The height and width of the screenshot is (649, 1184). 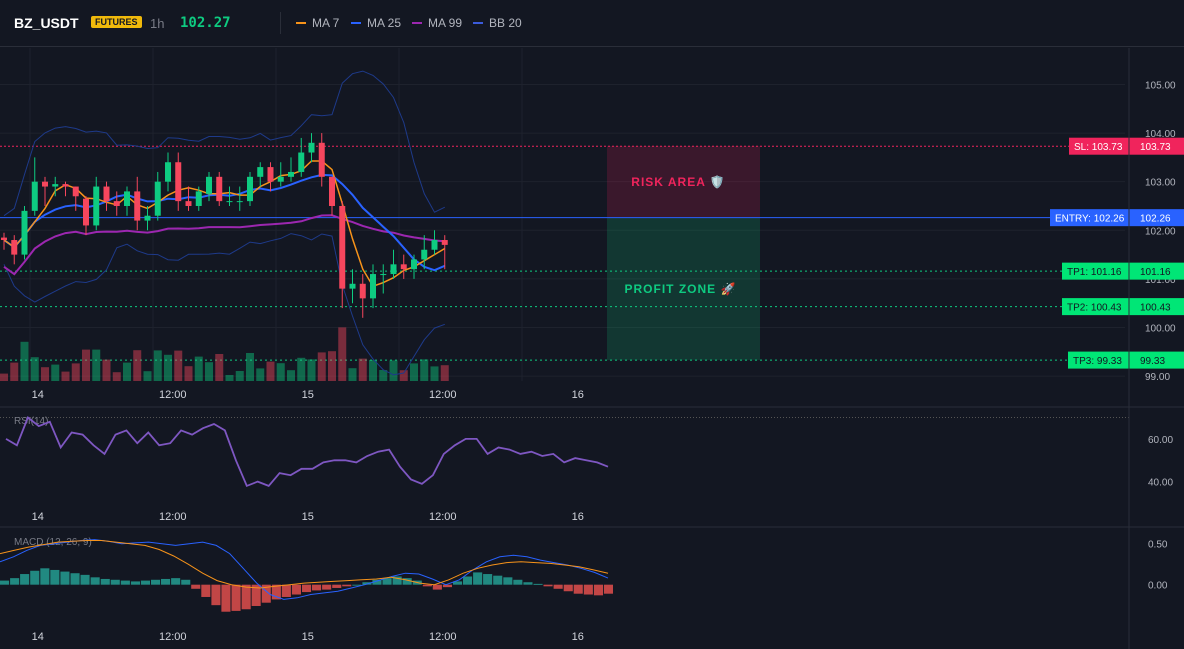 I want to click on last-price: 102.27, so click(x=205, y=23).